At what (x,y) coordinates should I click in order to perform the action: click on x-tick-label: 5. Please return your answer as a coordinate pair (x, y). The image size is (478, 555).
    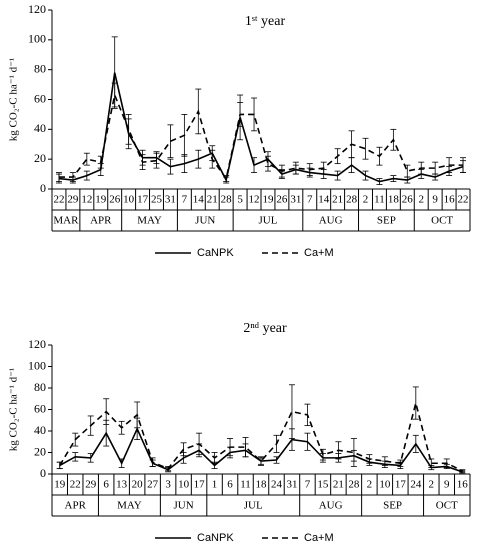
    Looking at the image, I should click on (240, 200).